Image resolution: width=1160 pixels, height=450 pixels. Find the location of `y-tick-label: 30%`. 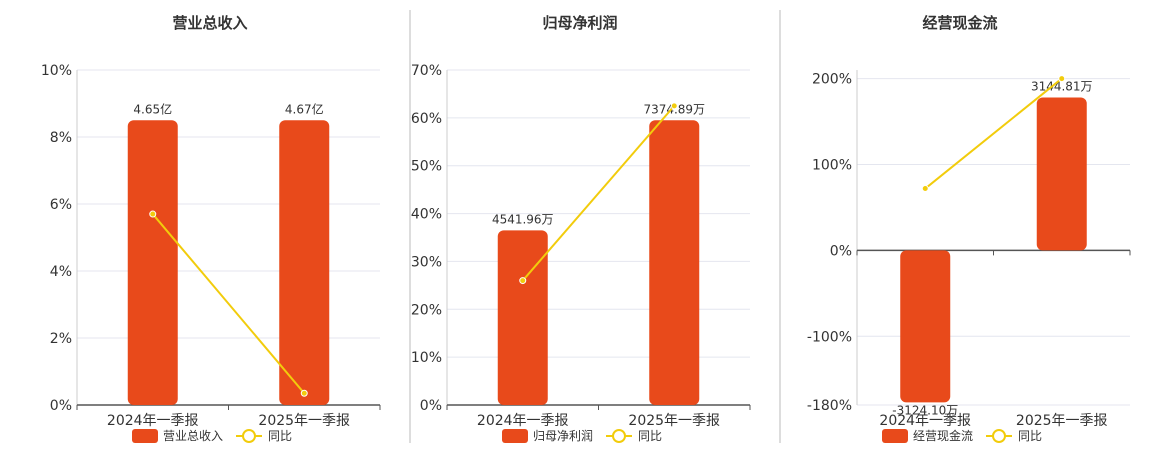

y-tick-label: 30% is located at coordinates (426, 262).